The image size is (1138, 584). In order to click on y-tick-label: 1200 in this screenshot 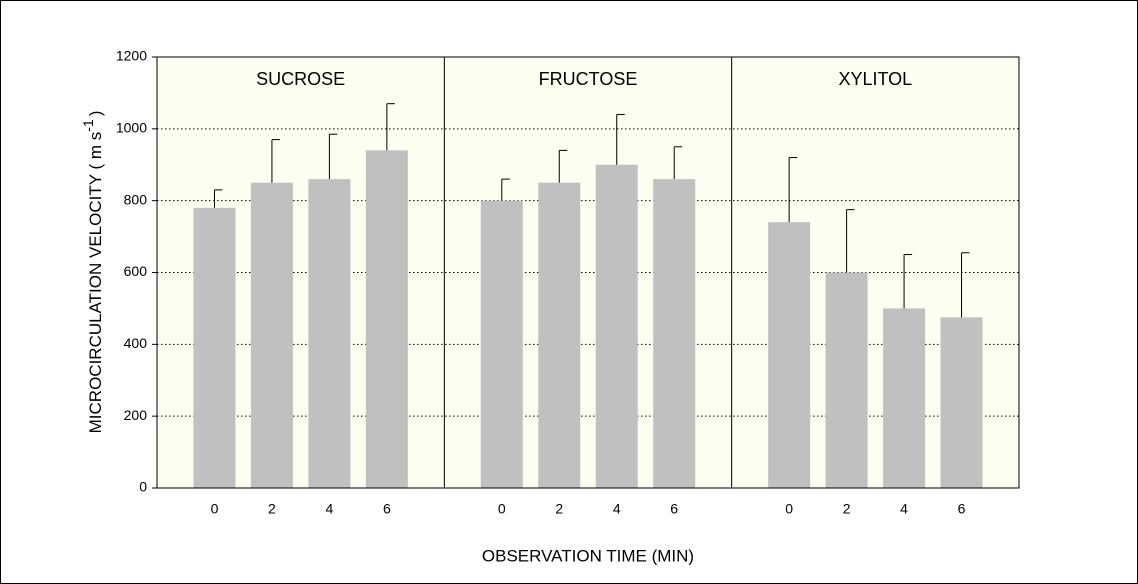, I will do `click(131, 56)`.